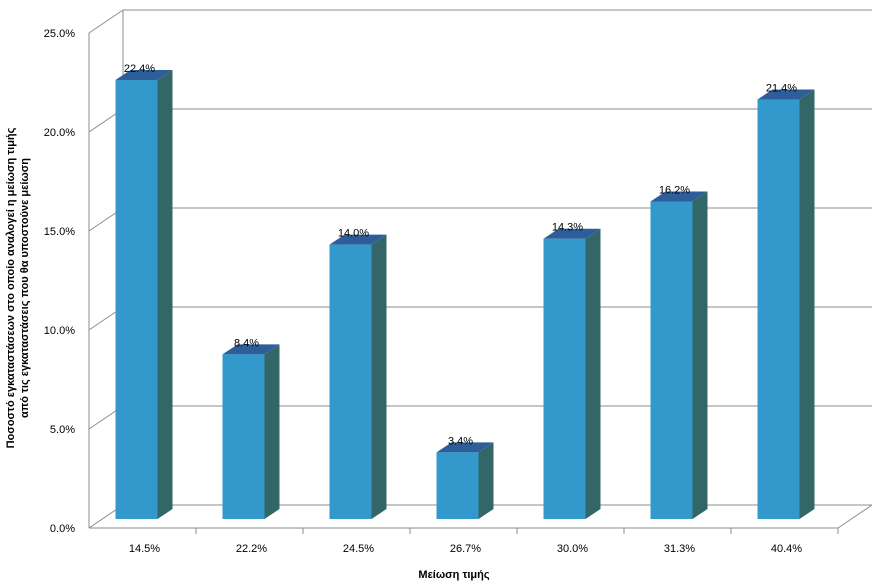 The image size is (877, 588). Describe the element at coordinates (855, 516) in the screenshot. I see `floor-right-edge` at that location.